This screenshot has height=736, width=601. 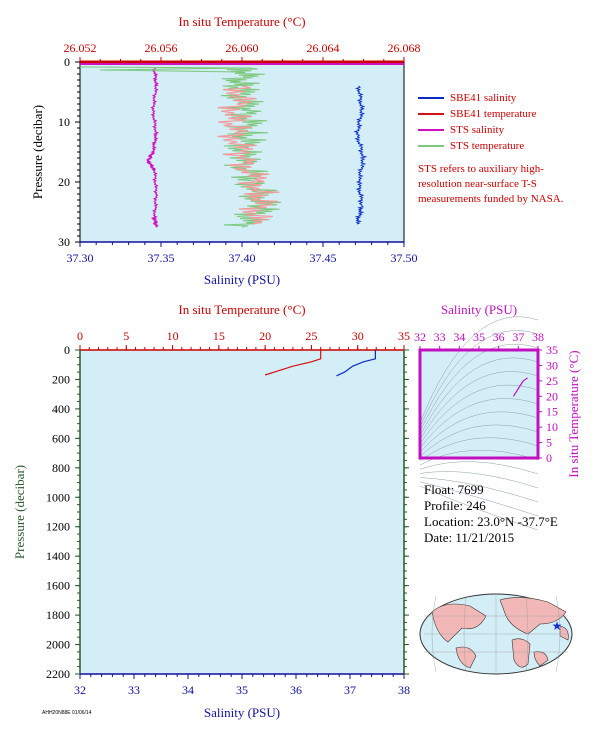 What do you see at coordinates (552, 381) in the screenshot?
I see `ts-right-tick-label: 25` at bounding box center [552, 381].